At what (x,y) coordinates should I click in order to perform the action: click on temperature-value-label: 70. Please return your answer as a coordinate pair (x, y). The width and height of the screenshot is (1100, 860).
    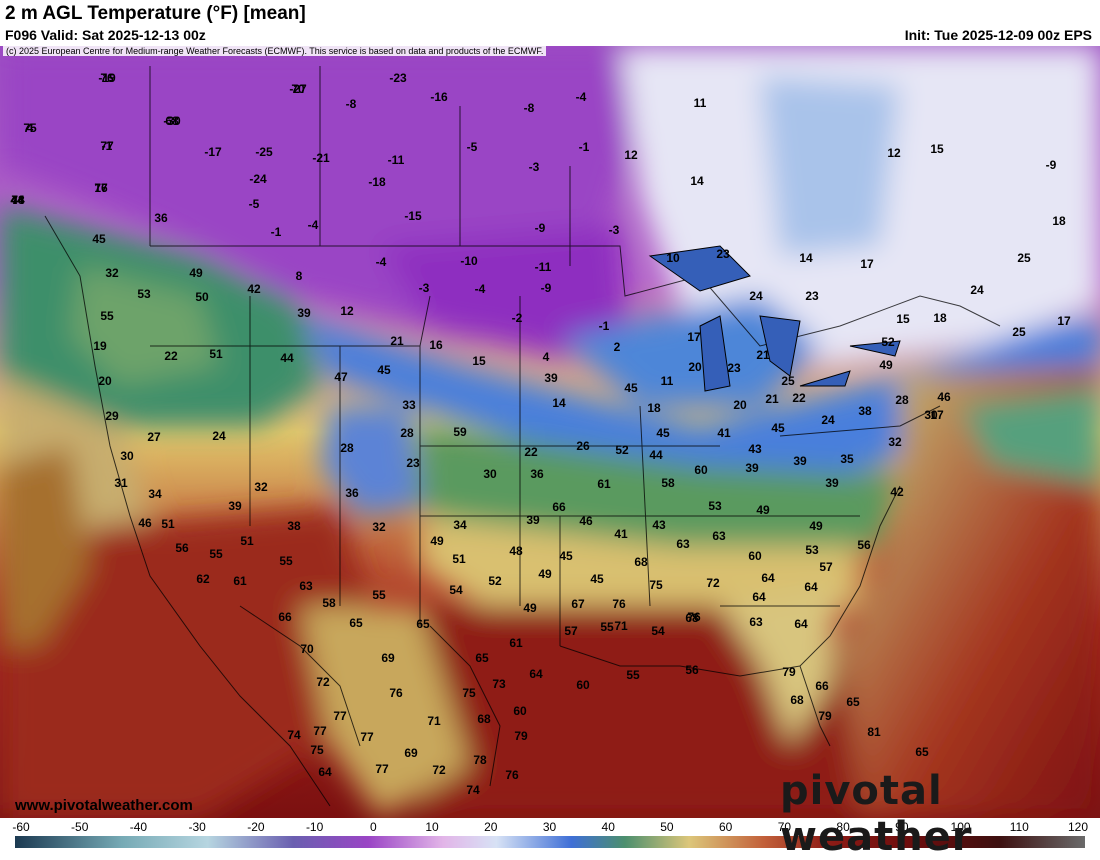
    Looking at the image, I should click on (298, 89).